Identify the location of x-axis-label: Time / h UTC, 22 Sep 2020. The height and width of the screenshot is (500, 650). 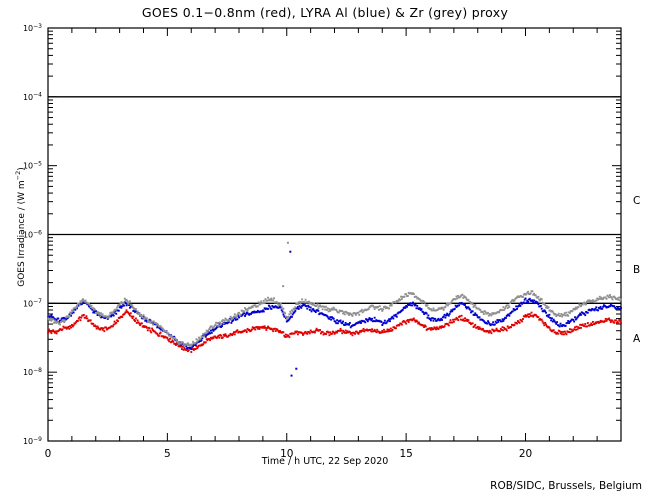
(325, 461).